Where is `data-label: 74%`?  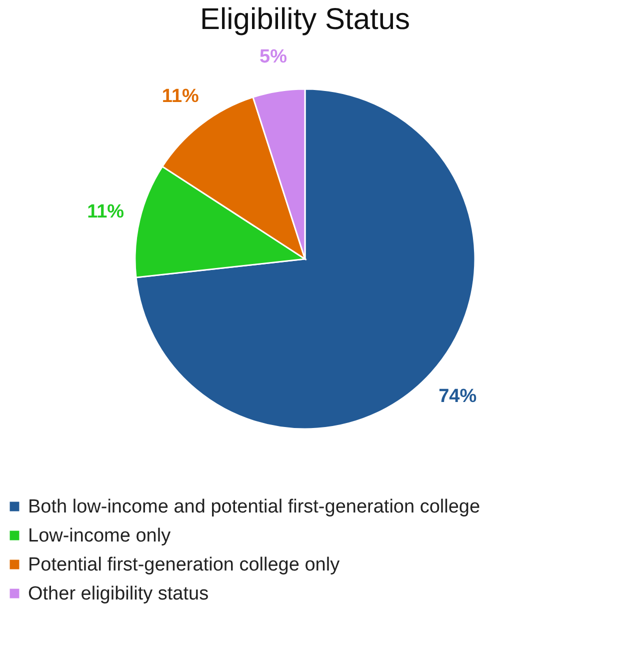
data-label: 74% is located at coordinates (457, 396).